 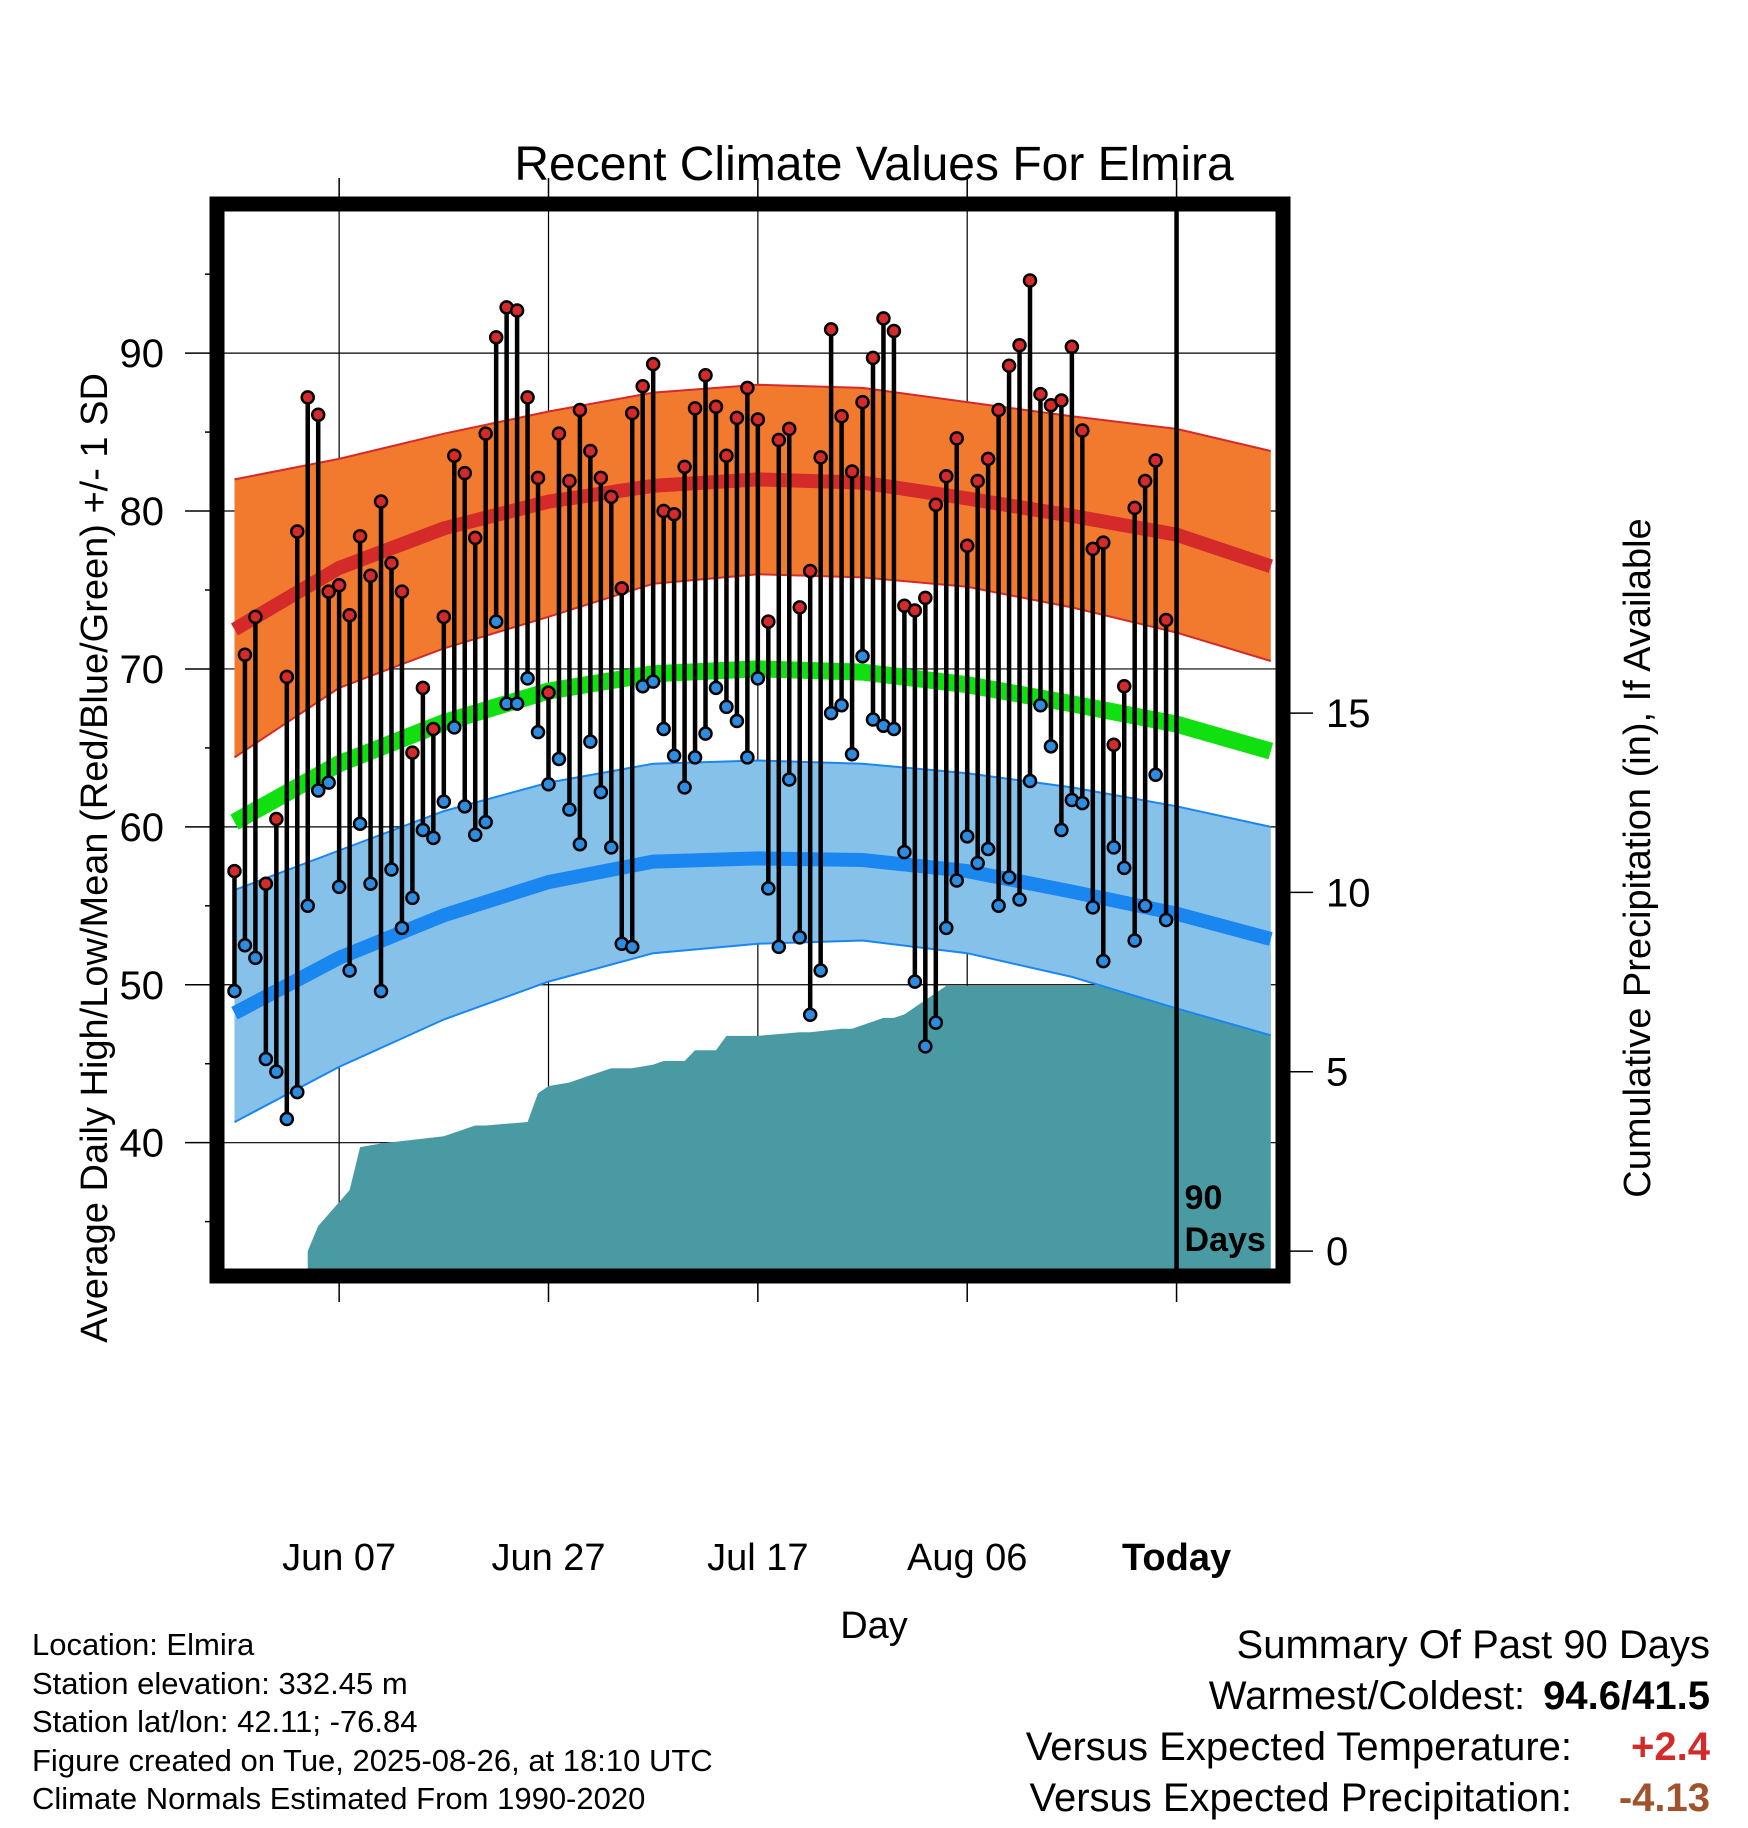 I want to click on summary-warmest-coldest: Warmest/Coldest: 94.6/41.5, so click(x=1368, y=1696).